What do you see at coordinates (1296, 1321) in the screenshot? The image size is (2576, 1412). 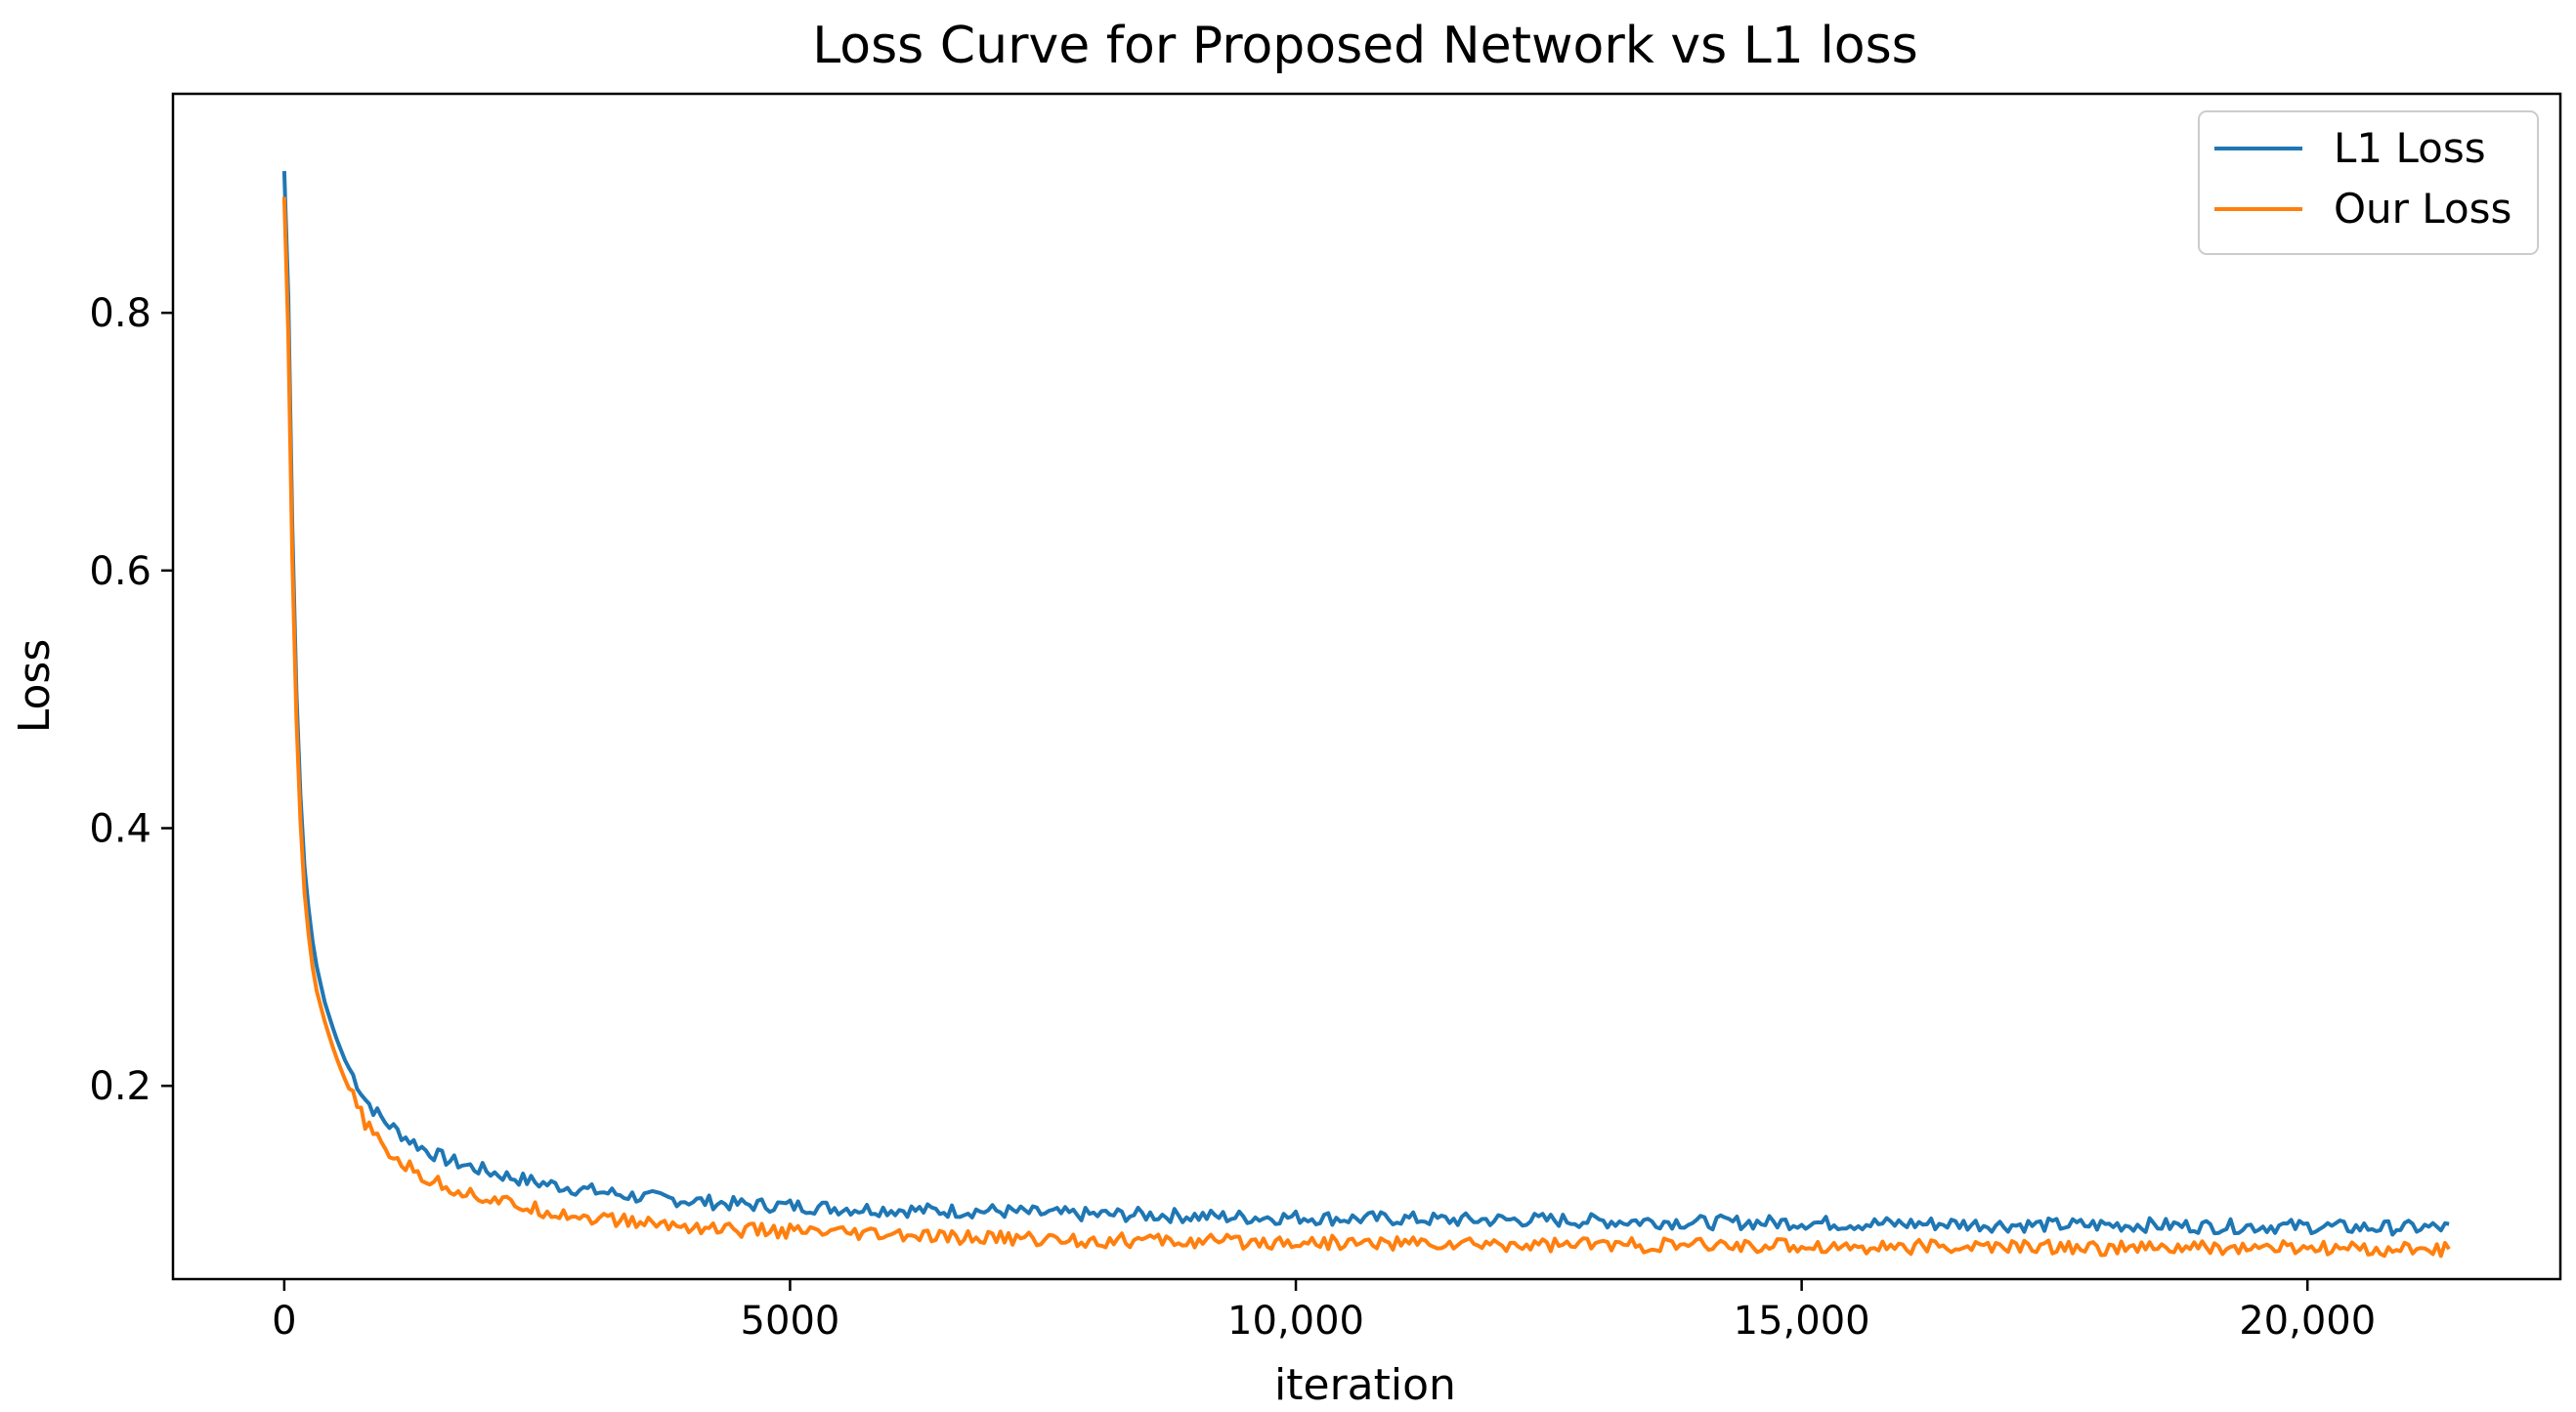 I see `x-tick-label: 10,000` at bounding box center [1296, 1321].